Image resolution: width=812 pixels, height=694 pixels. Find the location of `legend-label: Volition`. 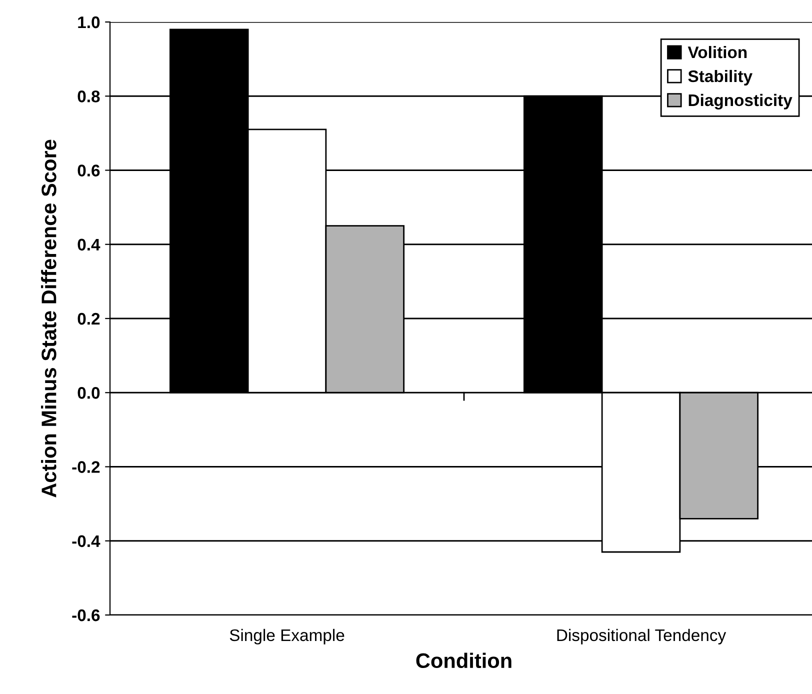

legend-label: Volition is located at coordinates (717, 52).